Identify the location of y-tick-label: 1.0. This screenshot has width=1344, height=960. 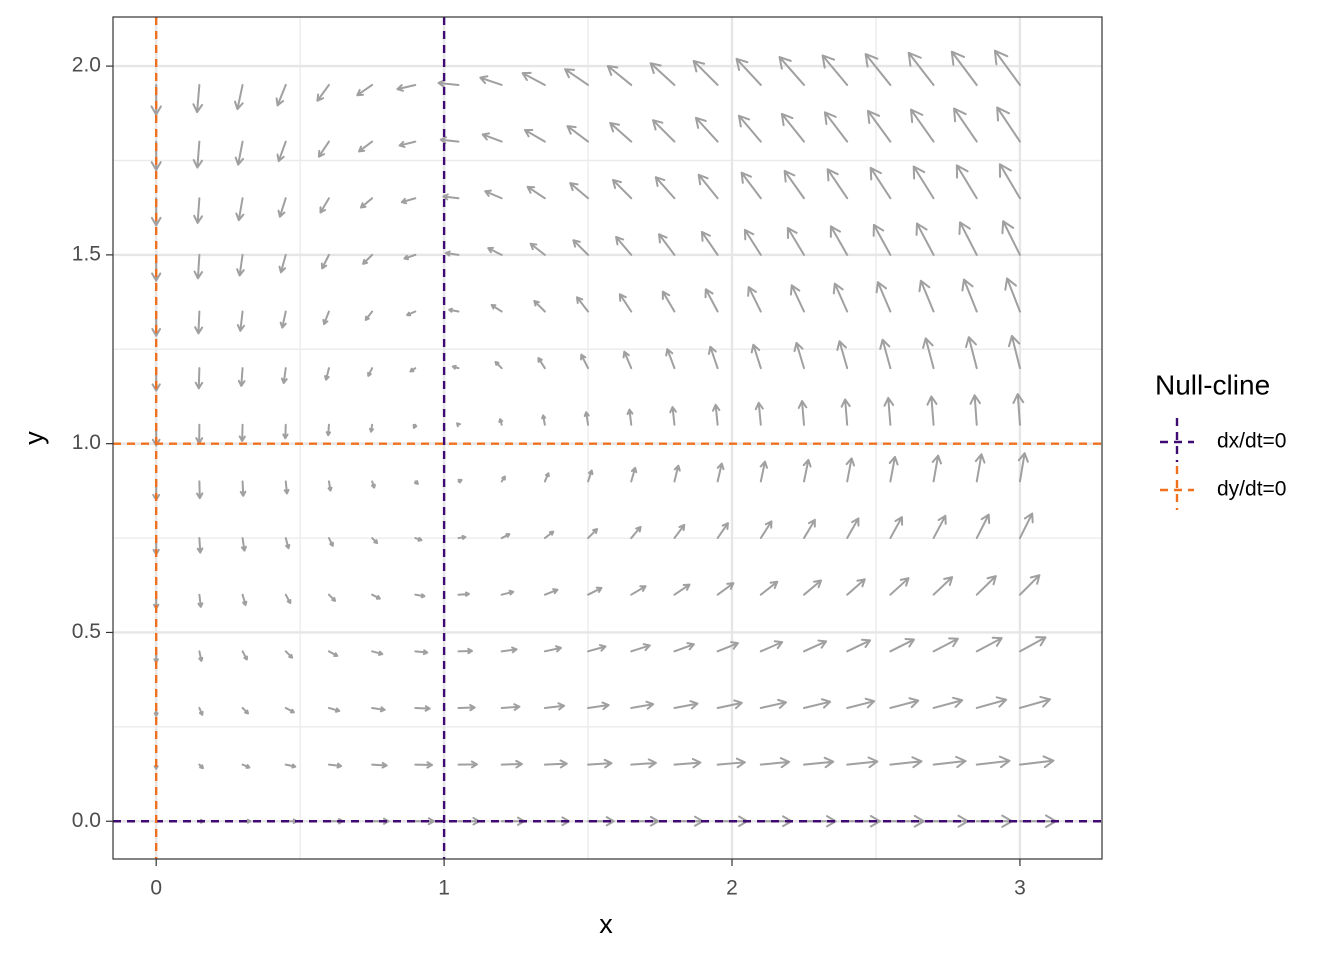
(86, 442).